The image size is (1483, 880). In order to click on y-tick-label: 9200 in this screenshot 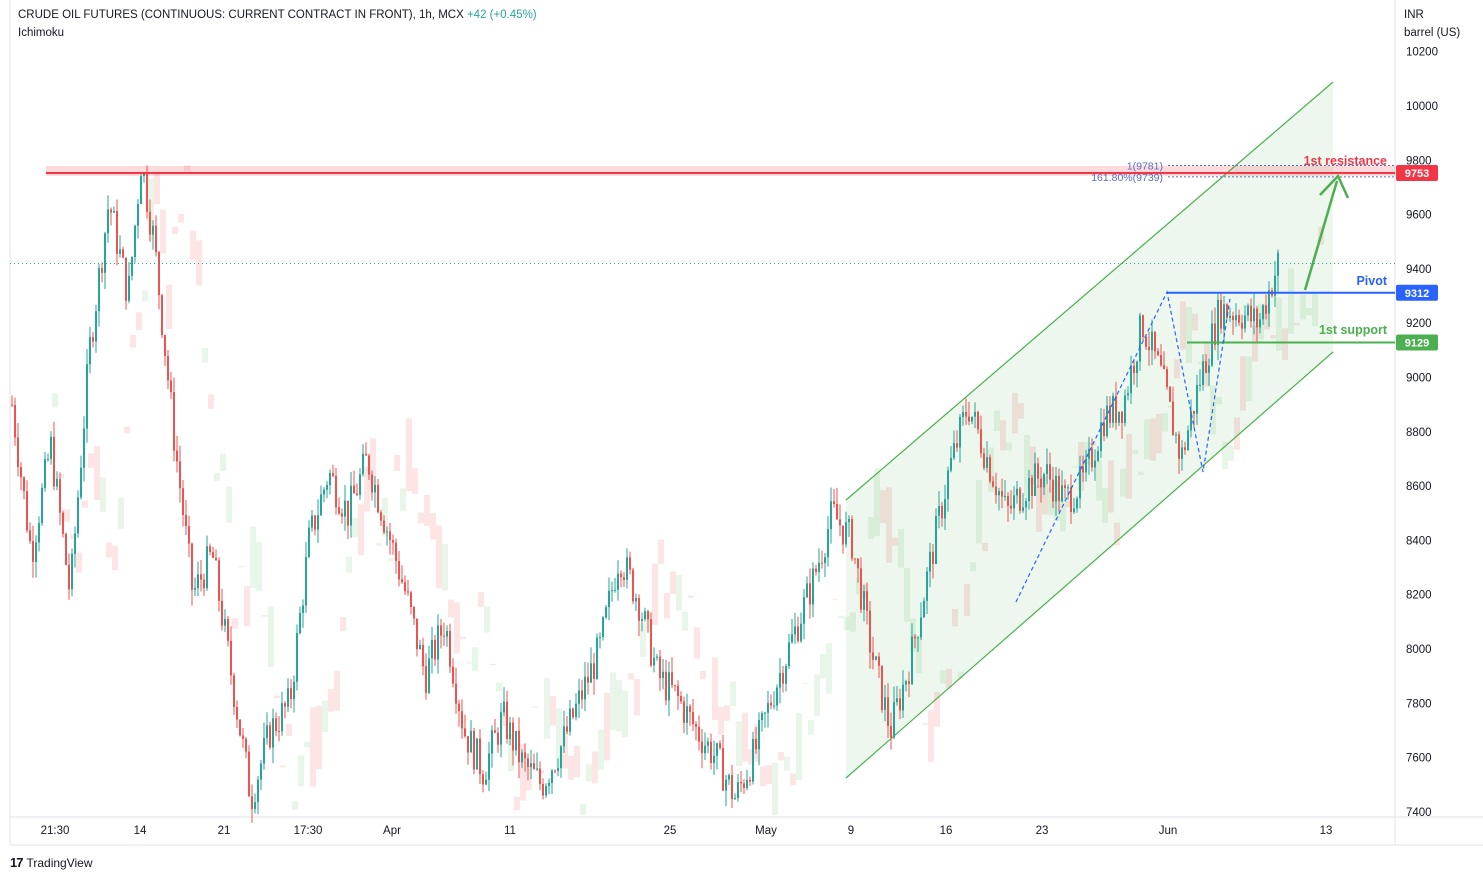, I will do `click(1419, 324)`.